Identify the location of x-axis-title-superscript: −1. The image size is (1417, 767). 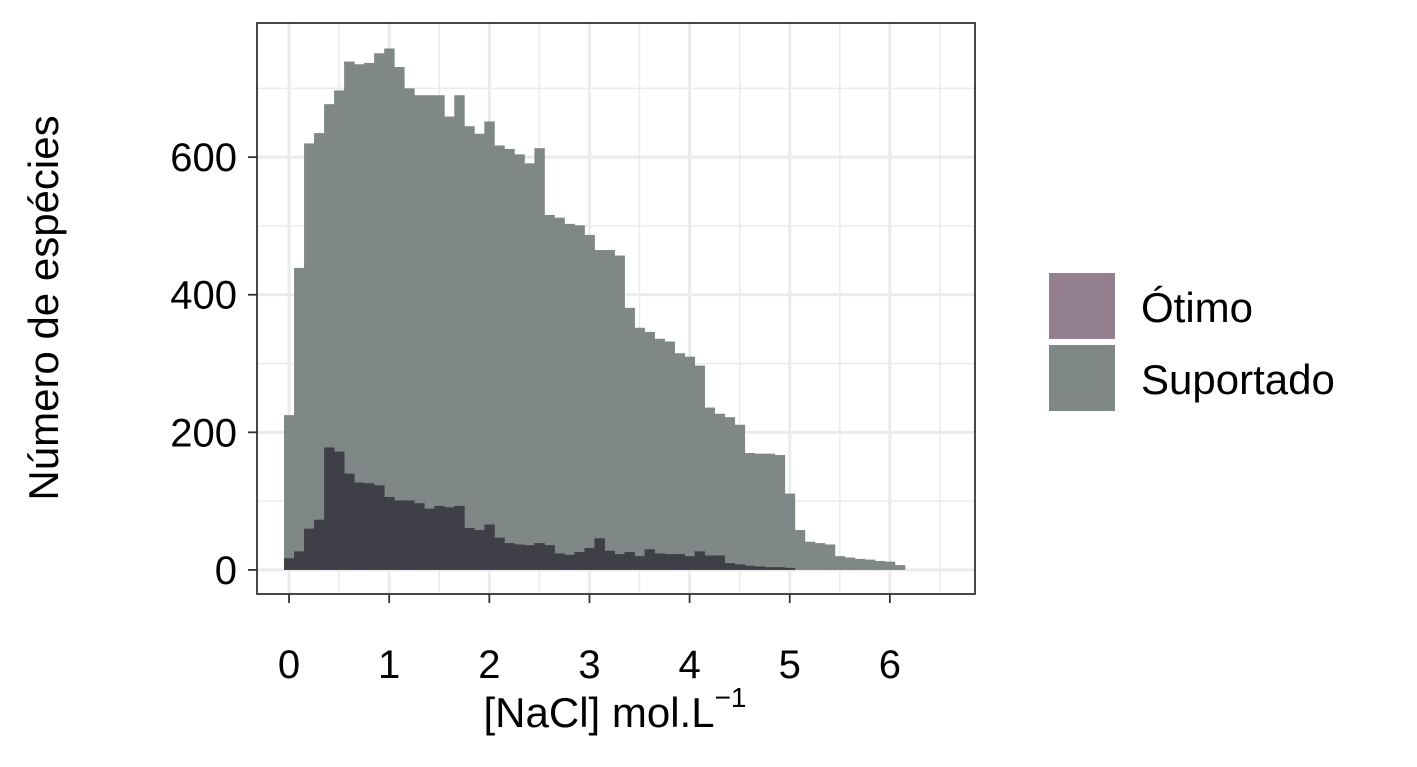
(731, 697).